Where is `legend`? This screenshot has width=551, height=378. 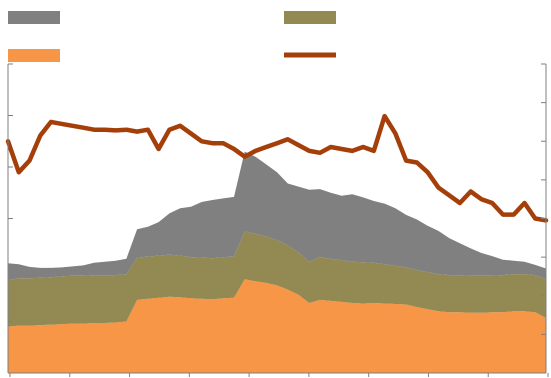
legend is located at coordinates (172, 36).